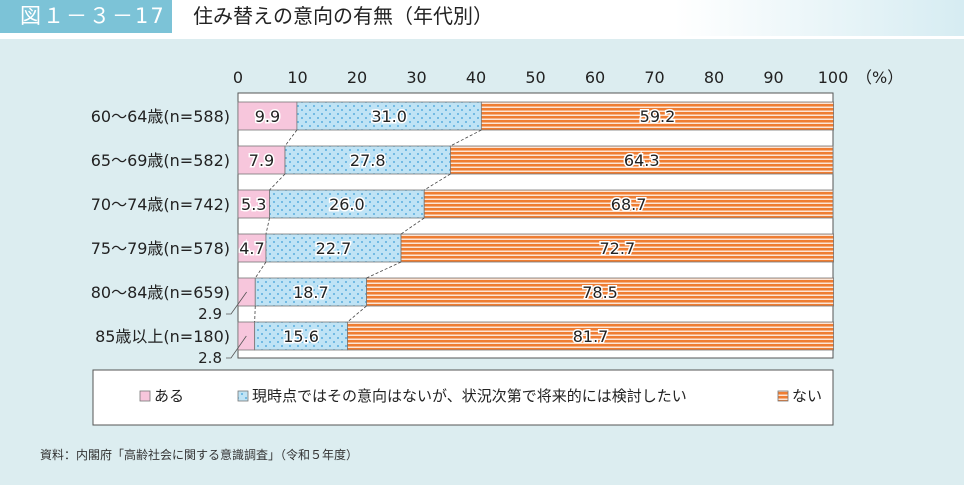  Describe the element at coordinates (343, 16) in the screenshot. I see `chart-title: 住み替えの意向の有無（年代別）` at that location.